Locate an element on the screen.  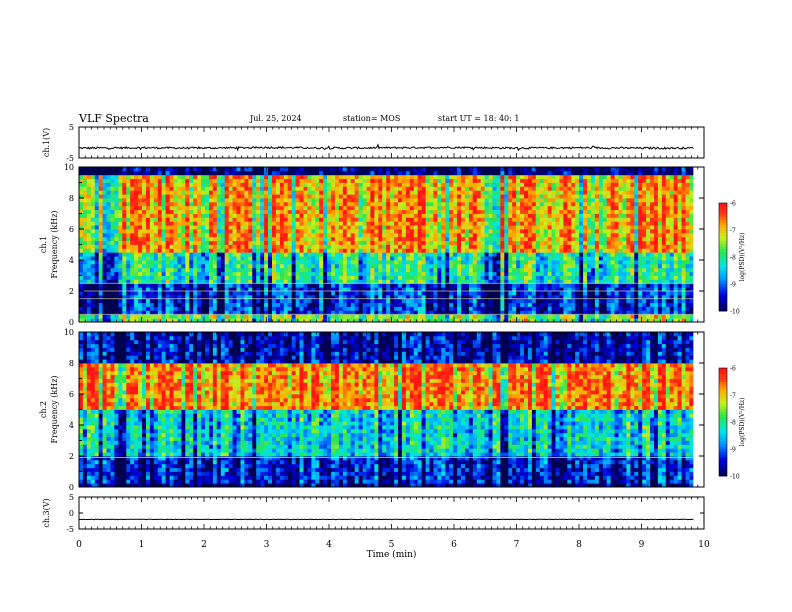
signal-trace is located at coordinates (386, 147).